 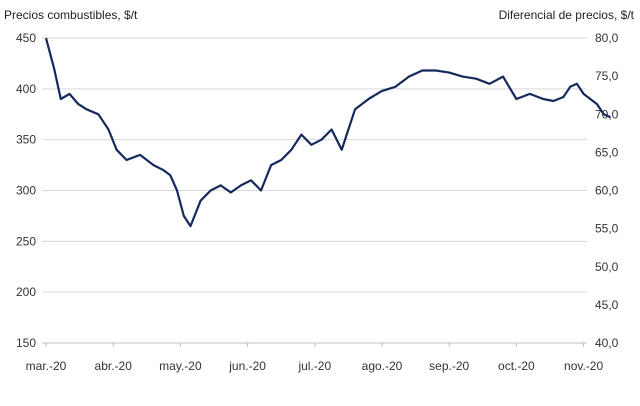 What do you see at coordinates (26, 140) in the screenshot?
I see `left-tick-label: 350` at bounding box center [26, 140].